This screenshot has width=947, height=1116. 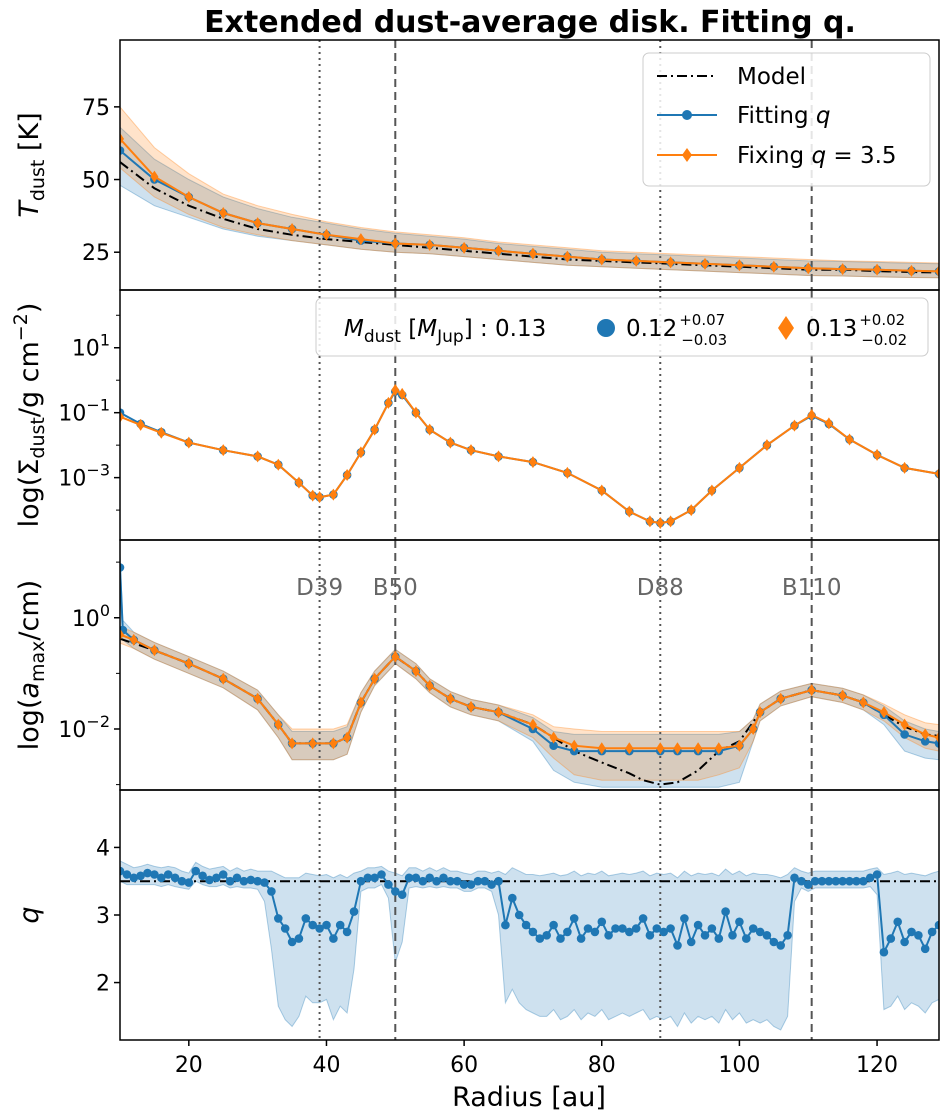 What do you see at coordinates (103, 848) in the screenshot?
I see `y-tick-label: 4` at bounding box center [103, 848].